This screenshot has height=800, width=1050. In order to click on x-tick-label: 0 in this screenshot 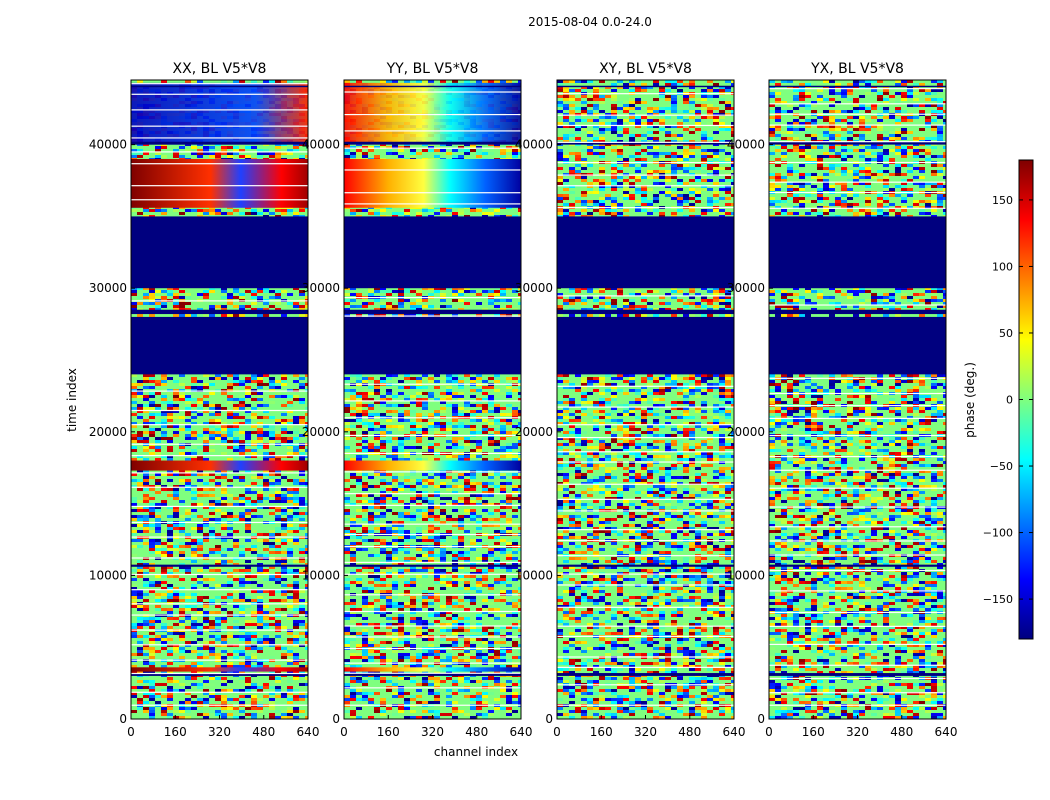, I will do `click(131, 732)`.